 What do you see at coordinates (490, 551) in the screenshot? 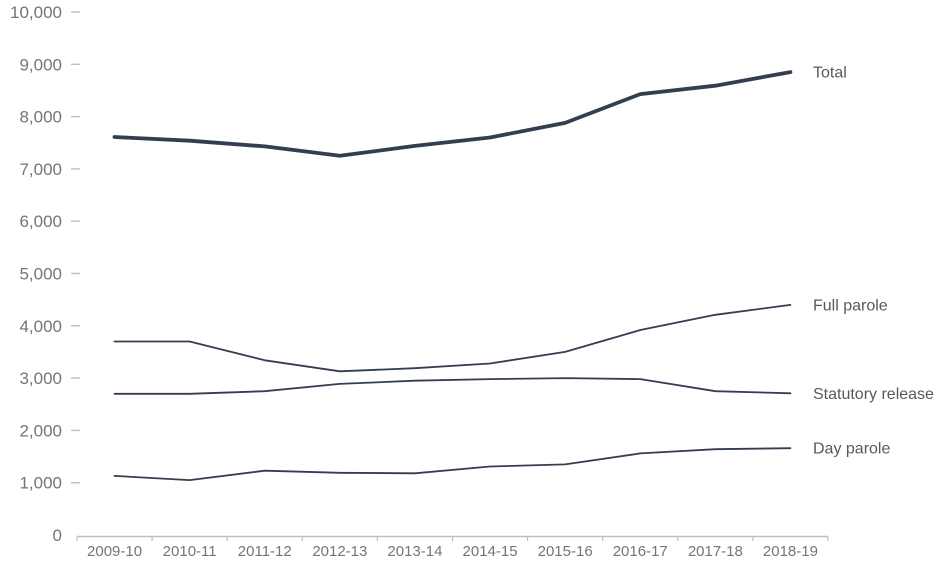
I see `x-axis-tick-label: 2014-15` at bounding box center [490, 551].